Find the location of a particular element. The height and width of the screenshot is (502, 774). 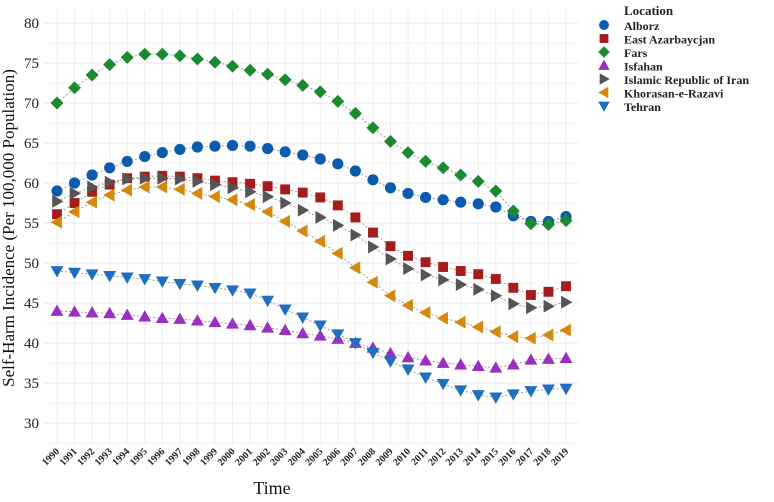

legend-key is located at coordinates (604, 106).